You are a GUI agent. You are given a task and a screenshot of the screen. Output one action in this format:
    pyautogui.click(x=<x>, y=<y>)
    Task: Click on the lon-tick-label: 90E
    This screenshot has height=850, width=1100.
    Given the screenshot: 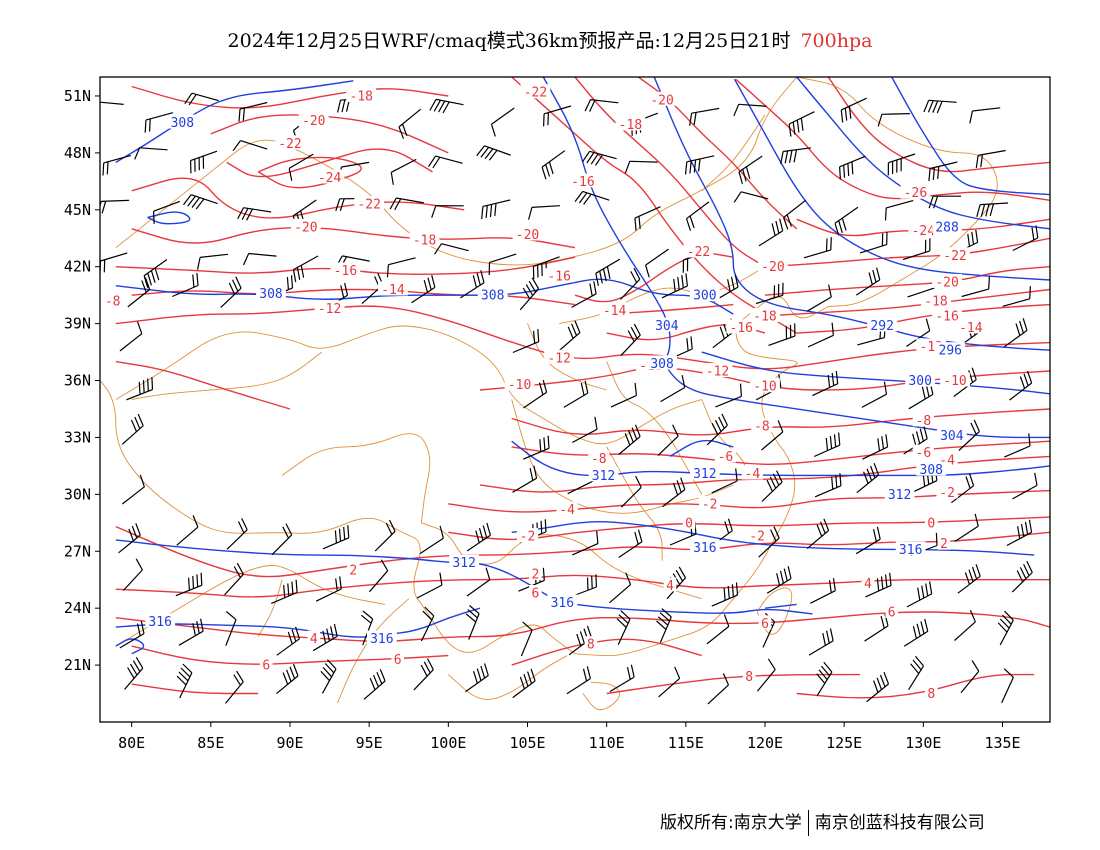 What is the action you would take?
    pyautogui.click(x=289, y=743)
    